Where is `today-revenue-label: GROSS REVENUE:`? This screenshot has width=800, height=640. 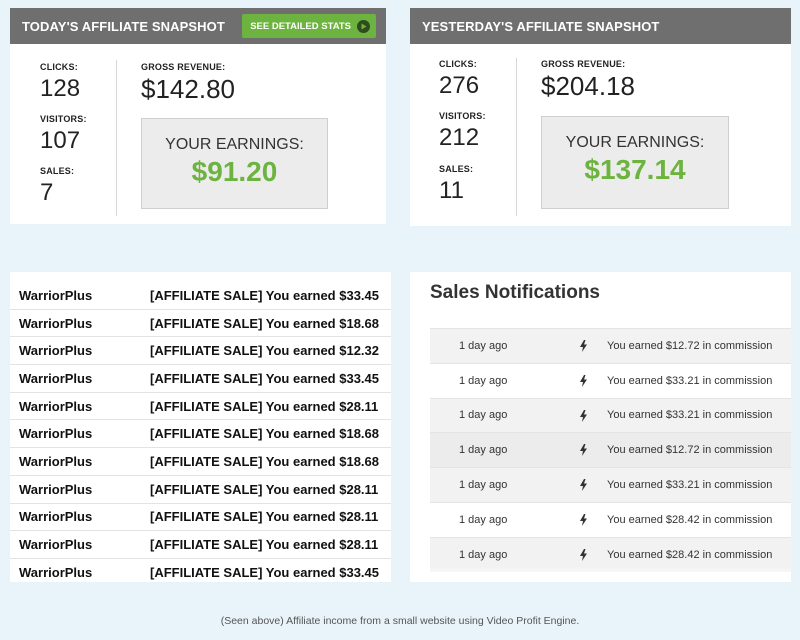
today-revenue-label: GROSS REVENUE: is located at coordinates (183, 67).